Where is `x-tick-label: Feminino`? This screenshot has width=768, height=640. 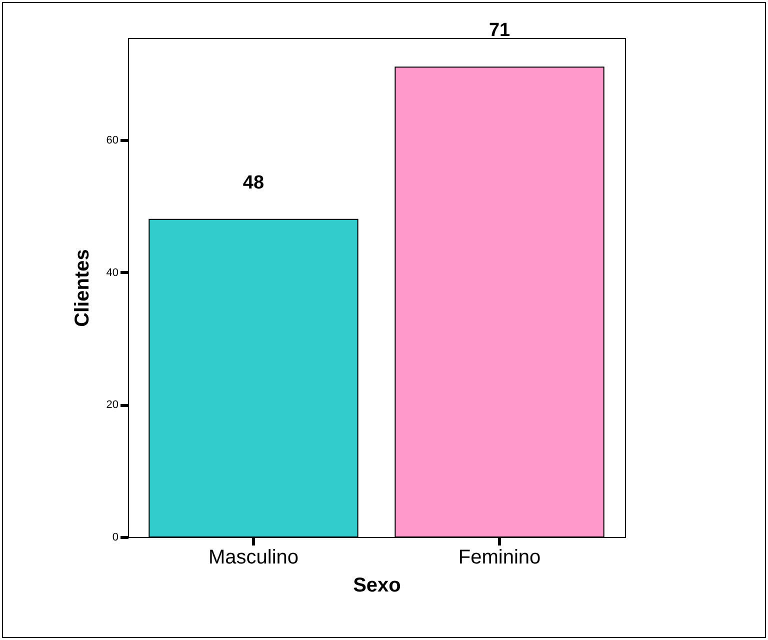
x-tick-label: Feminino is located at coordinates (499, 557).